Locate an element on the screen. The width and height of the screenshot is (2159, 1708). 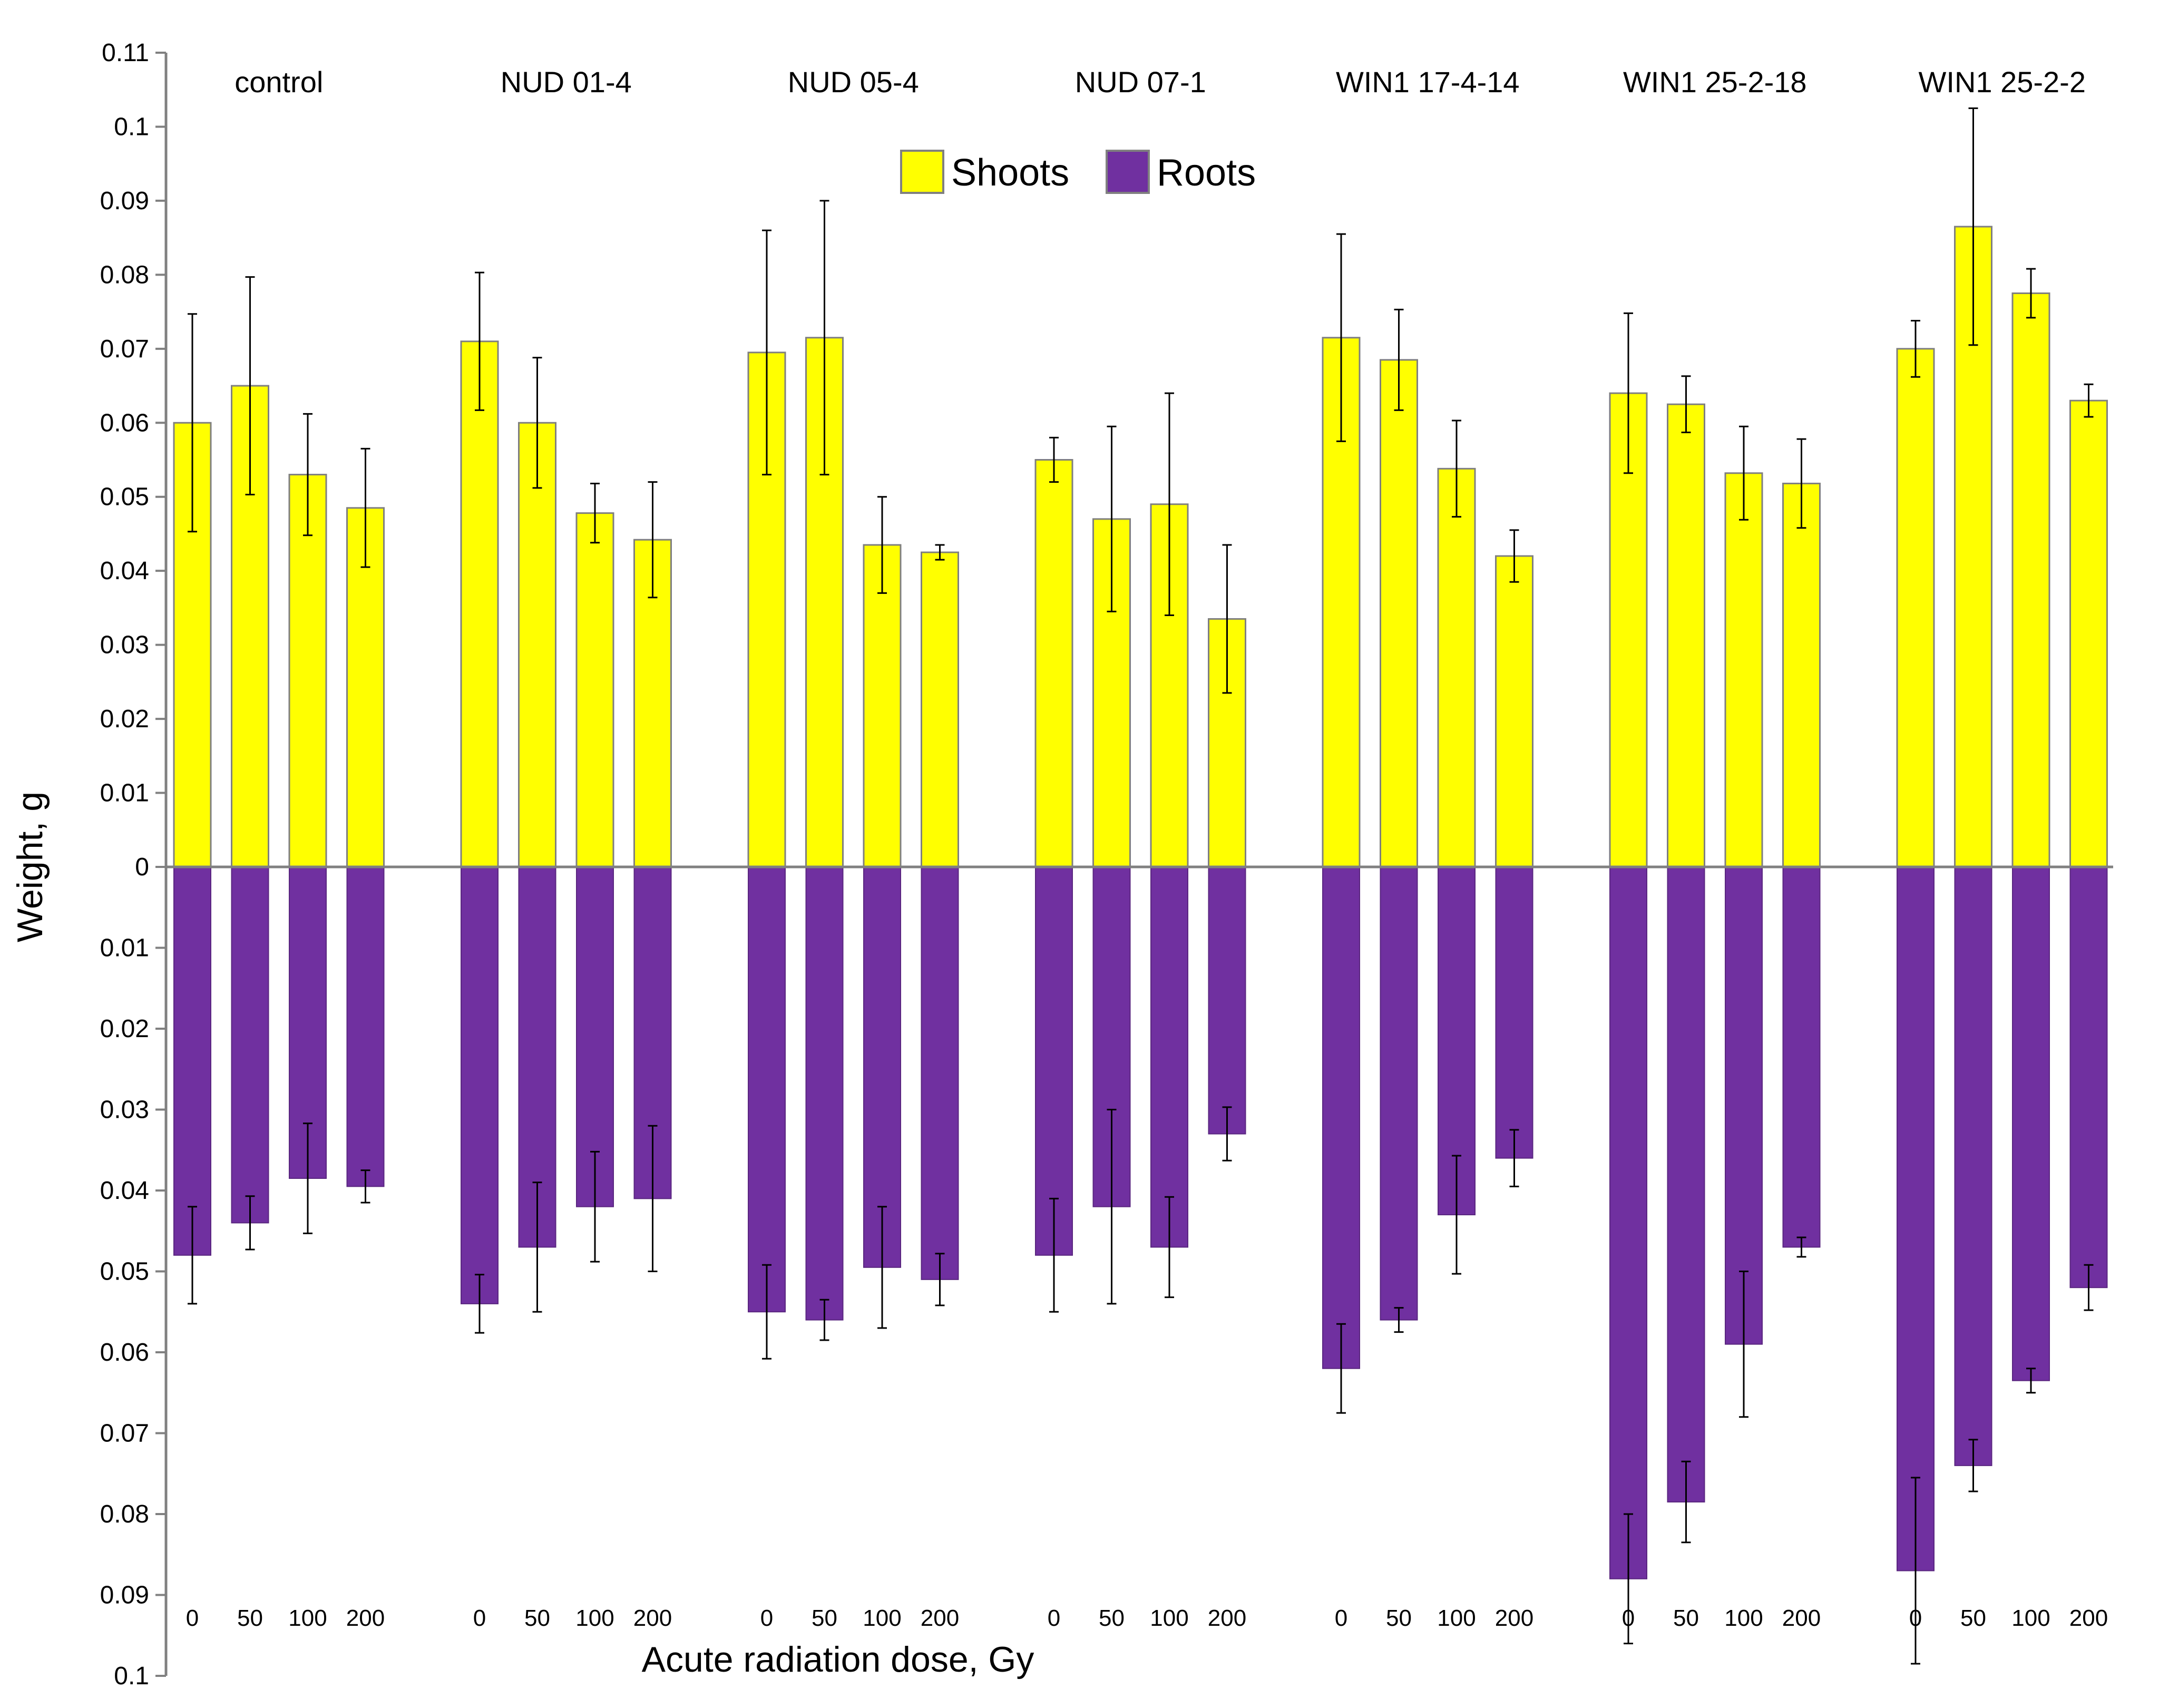
group-label: NUD 05-4 is located at coordinates (853, 82).